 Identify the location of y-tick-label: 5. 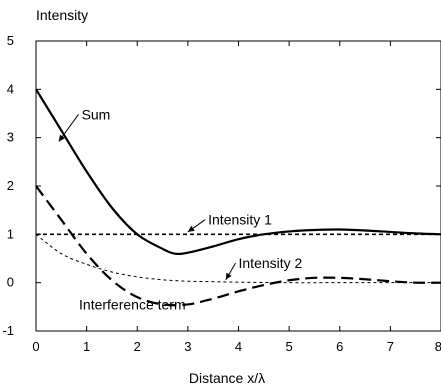
(10, 40).